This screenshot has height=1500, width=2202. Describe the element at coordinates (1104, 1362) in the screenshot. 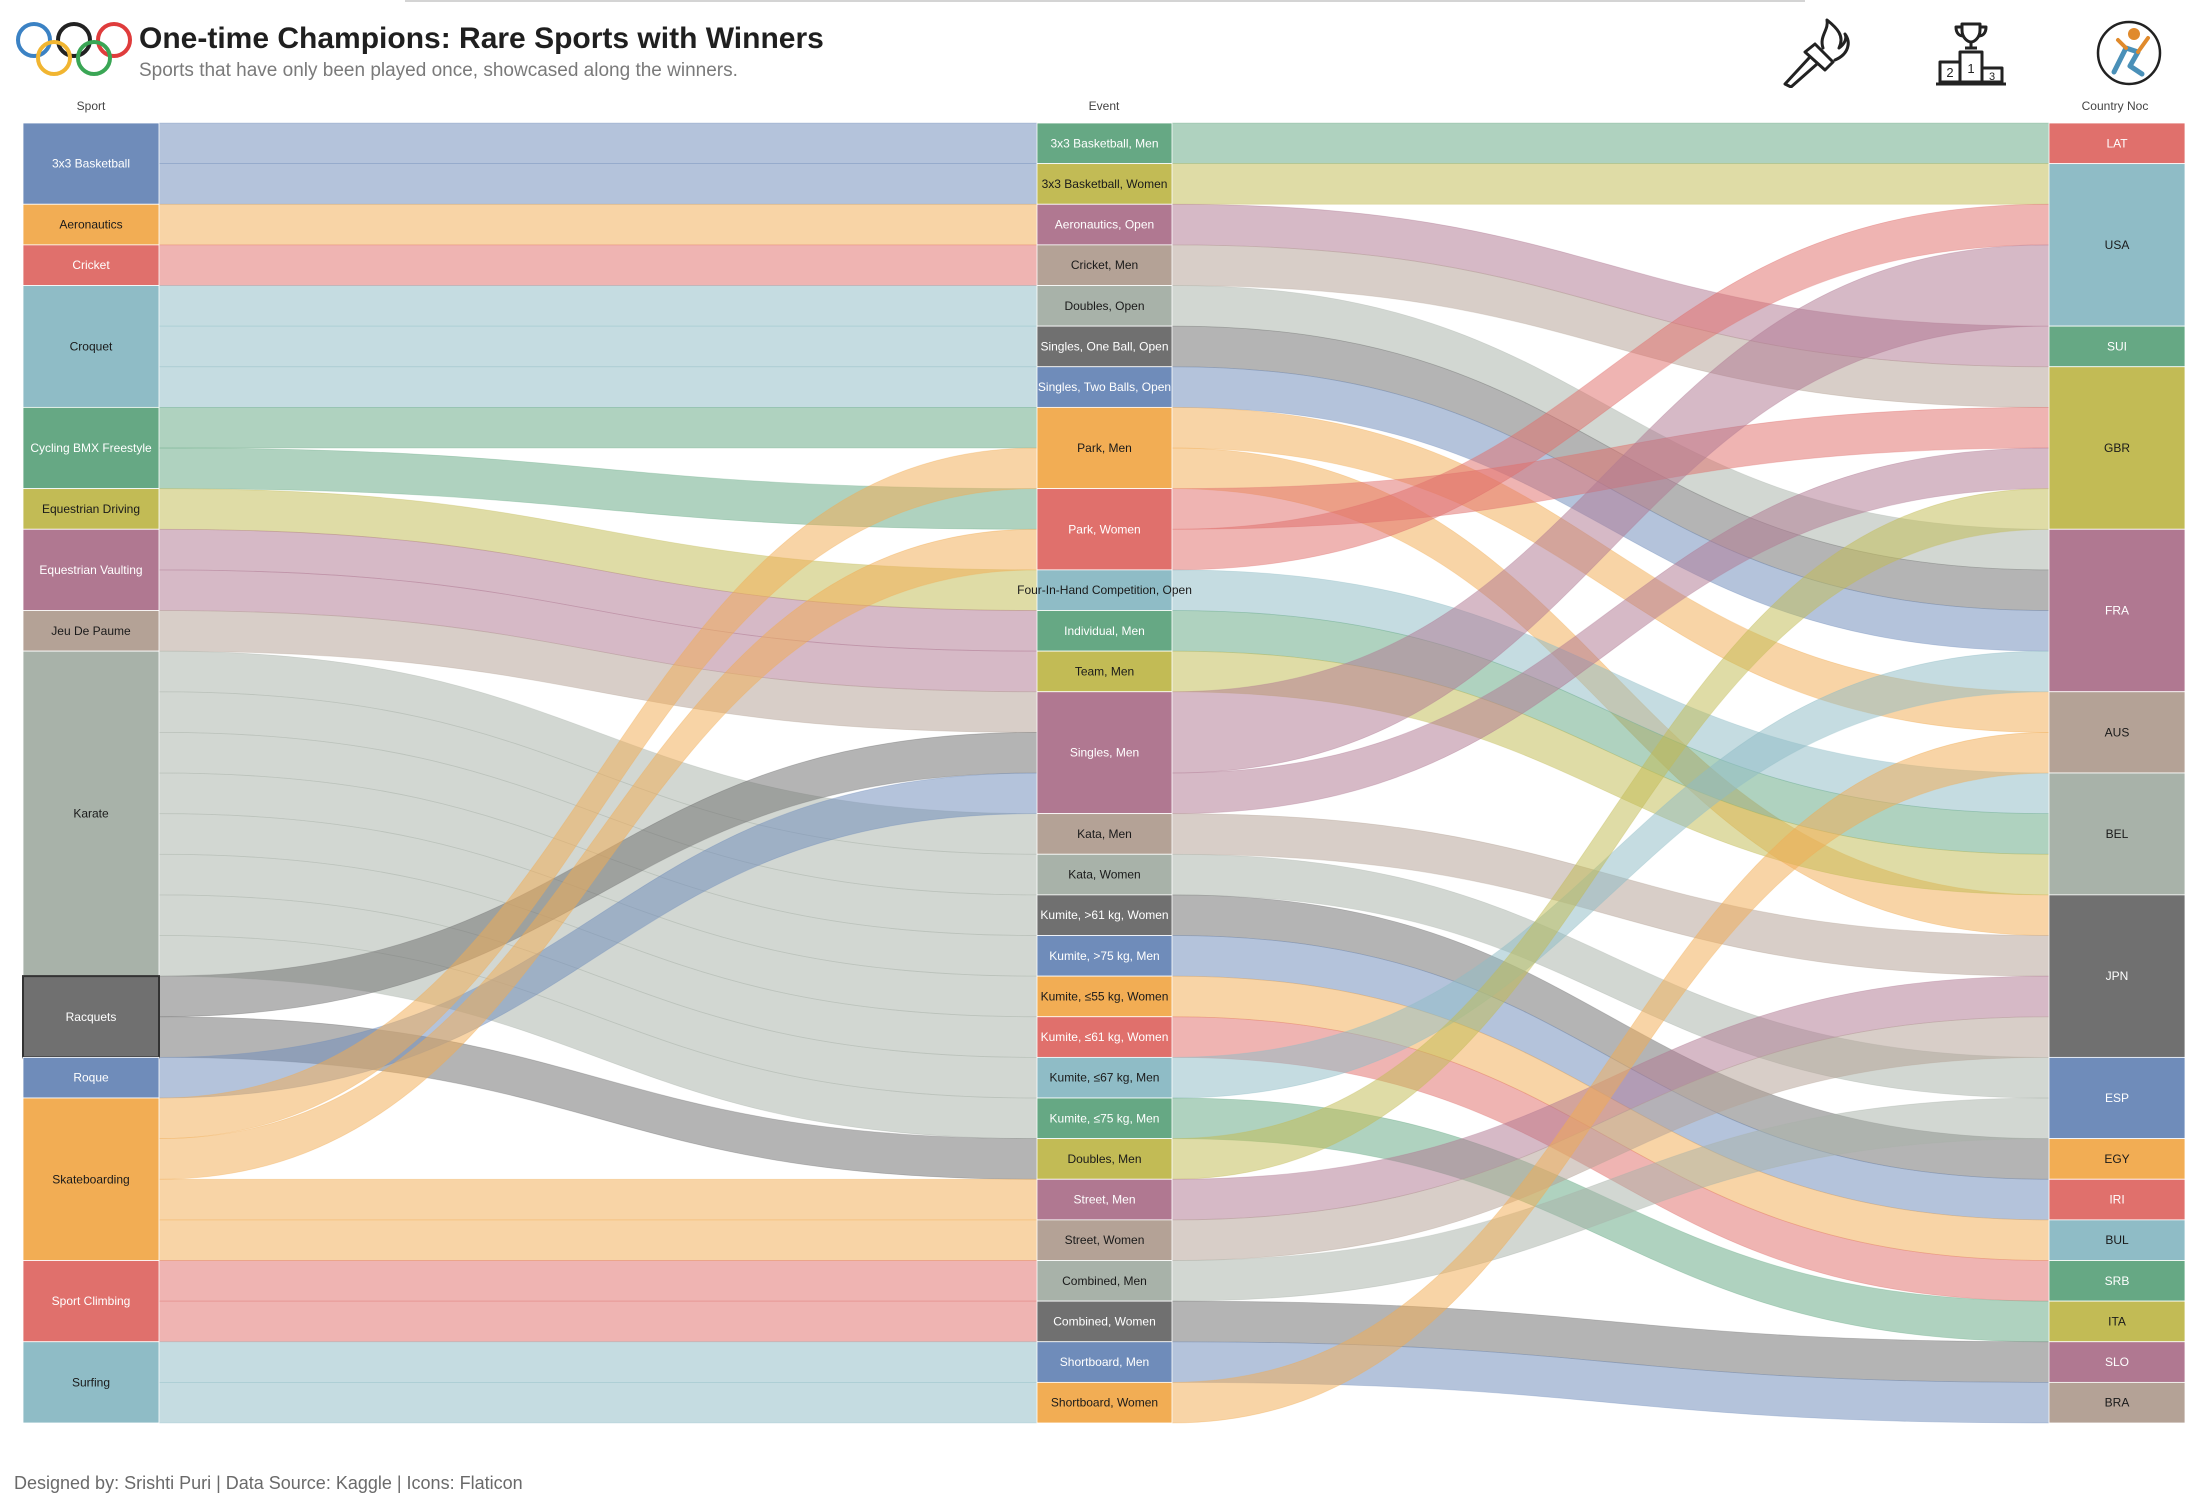

I see `event-label: Shortboard, Men` at that location.